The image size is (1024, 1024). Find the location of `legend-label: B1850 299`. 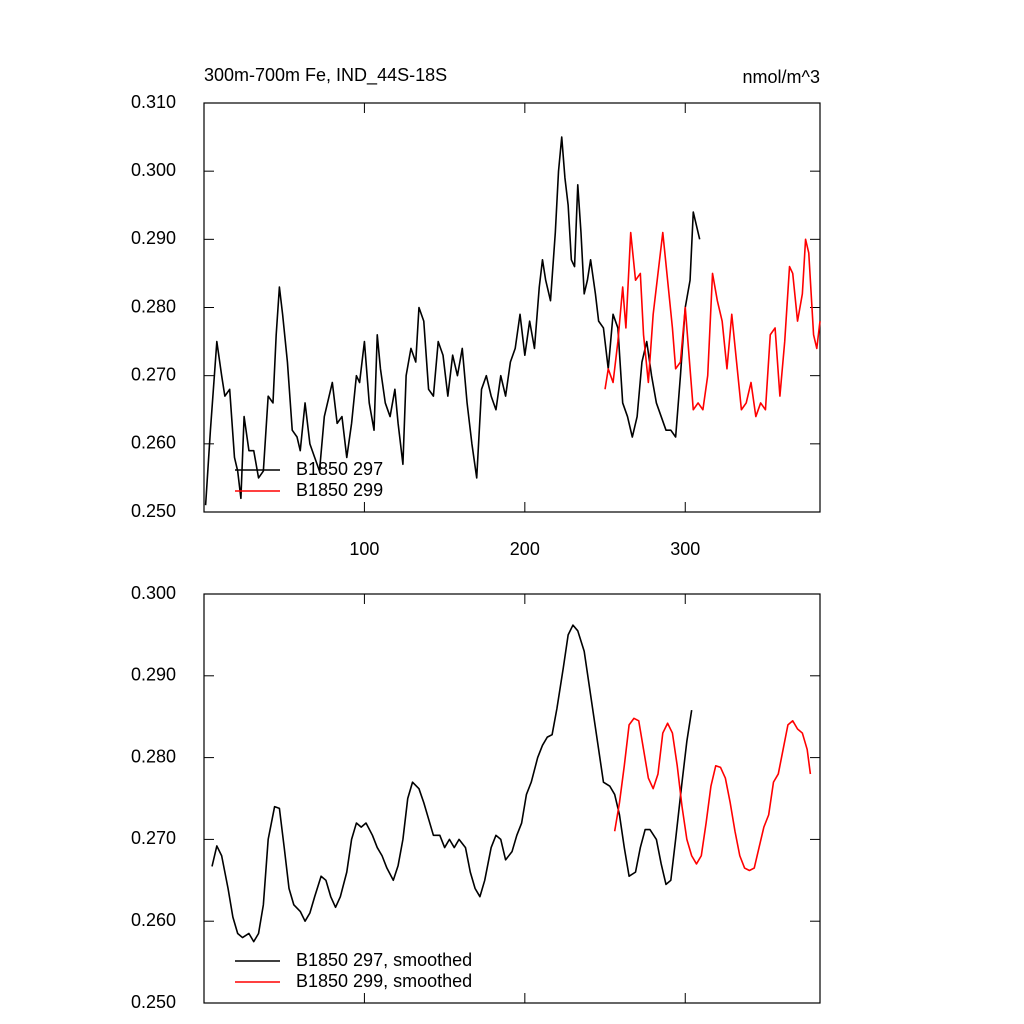

legend-label: B1850 299 is located at coordinates (339, 490).